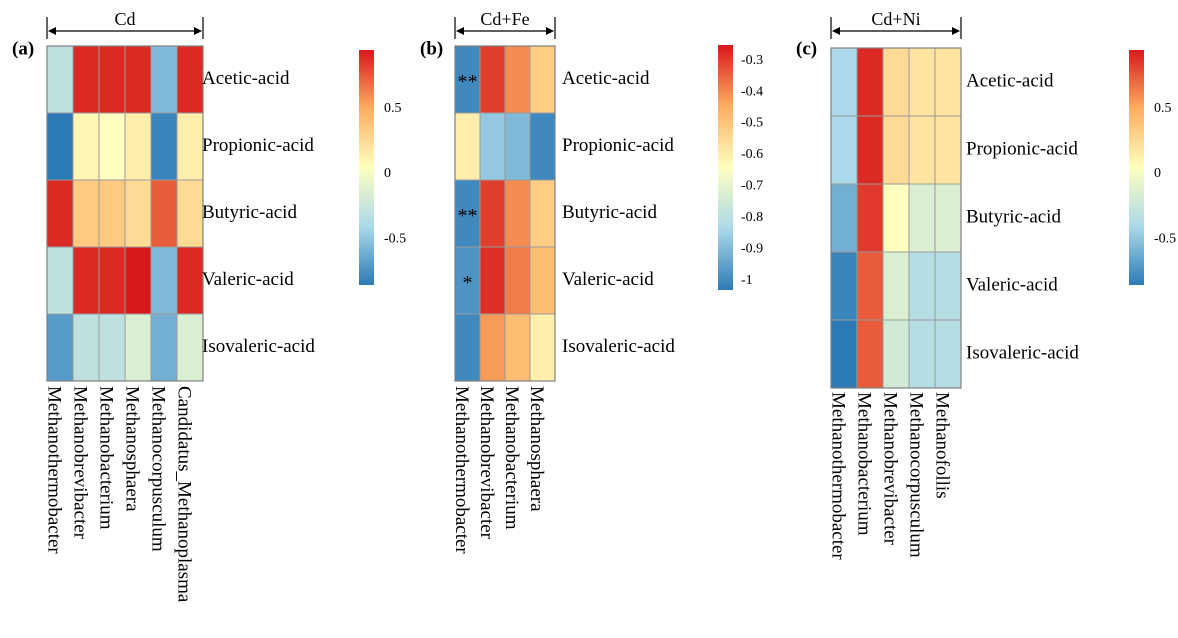  I want to click on colorbar-tick-label: 0, so click(1157, 173).